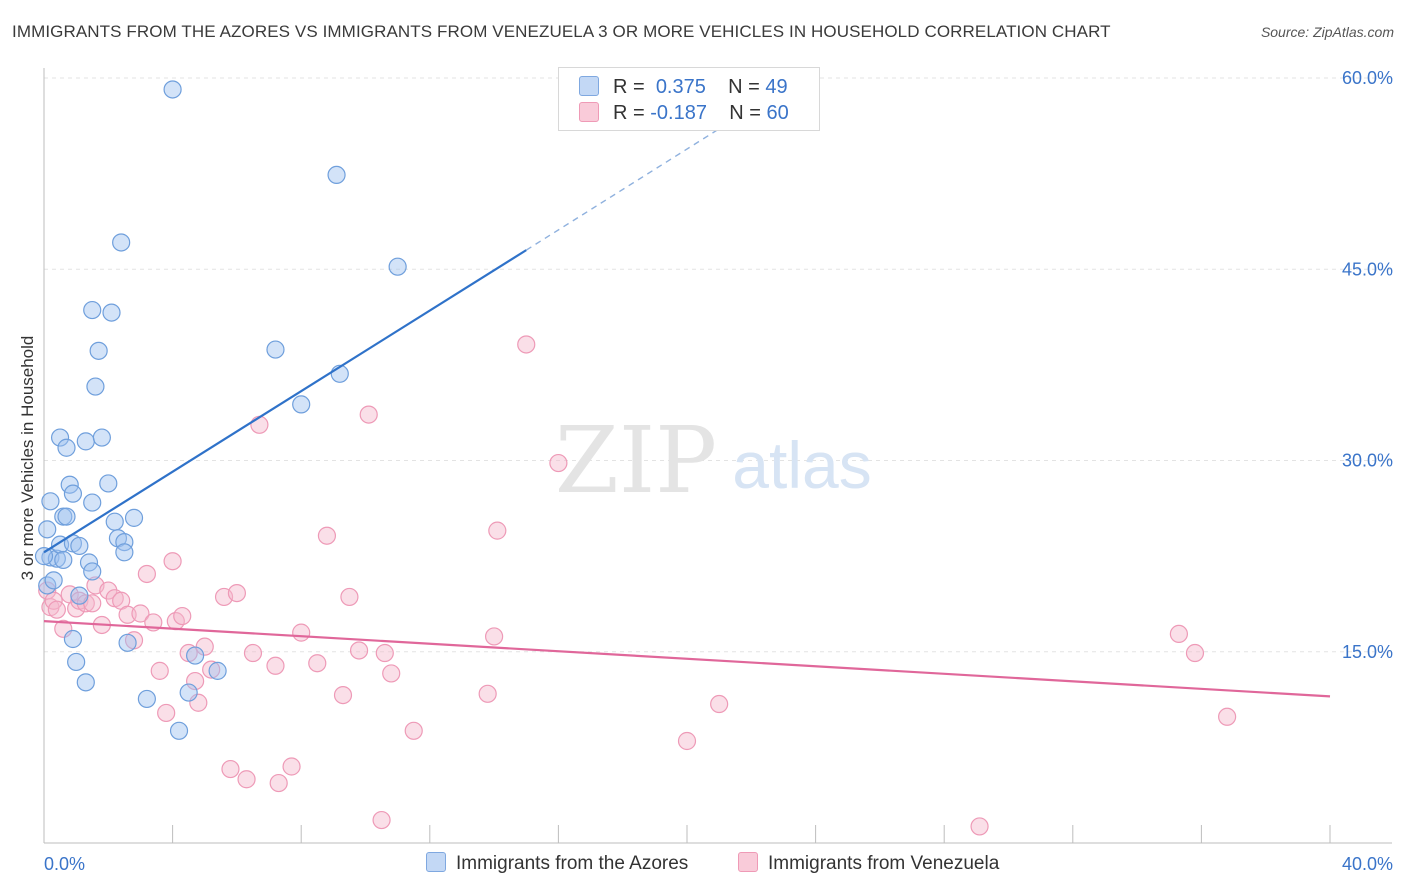 Image resolution: width=1406 pixels, height=892 pixels. What do you see at coordinates (1367, 461) in the screenshot?
I see `y-tick-label: 30.0%` at bounding box center [1367, 461].